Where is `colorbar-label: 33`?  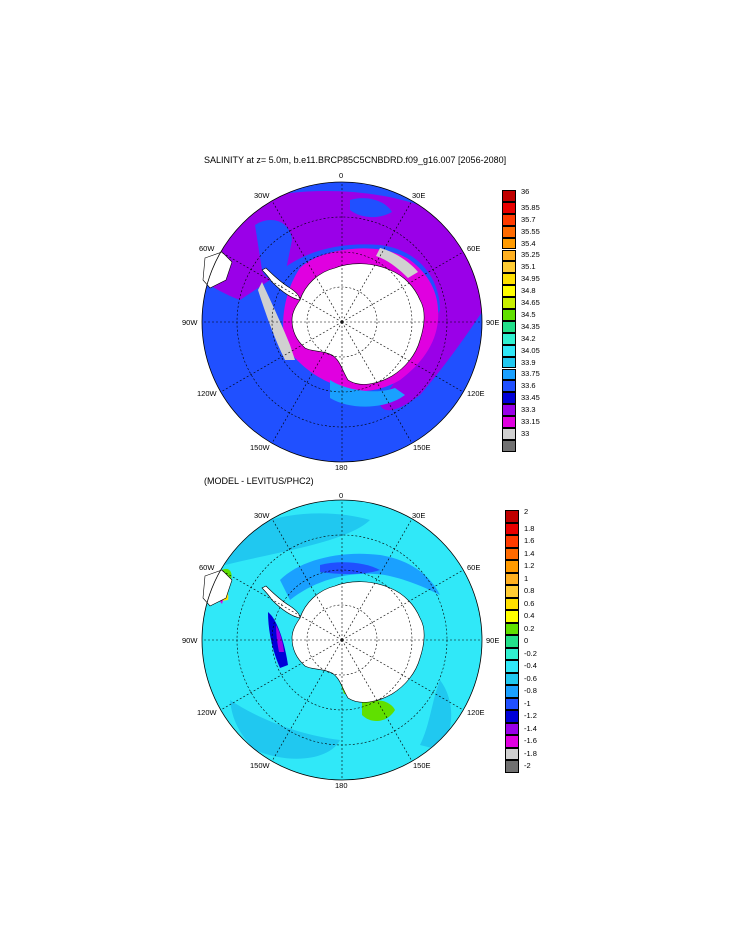 colorbar-label: 33 is located at coordinates (525, 433).